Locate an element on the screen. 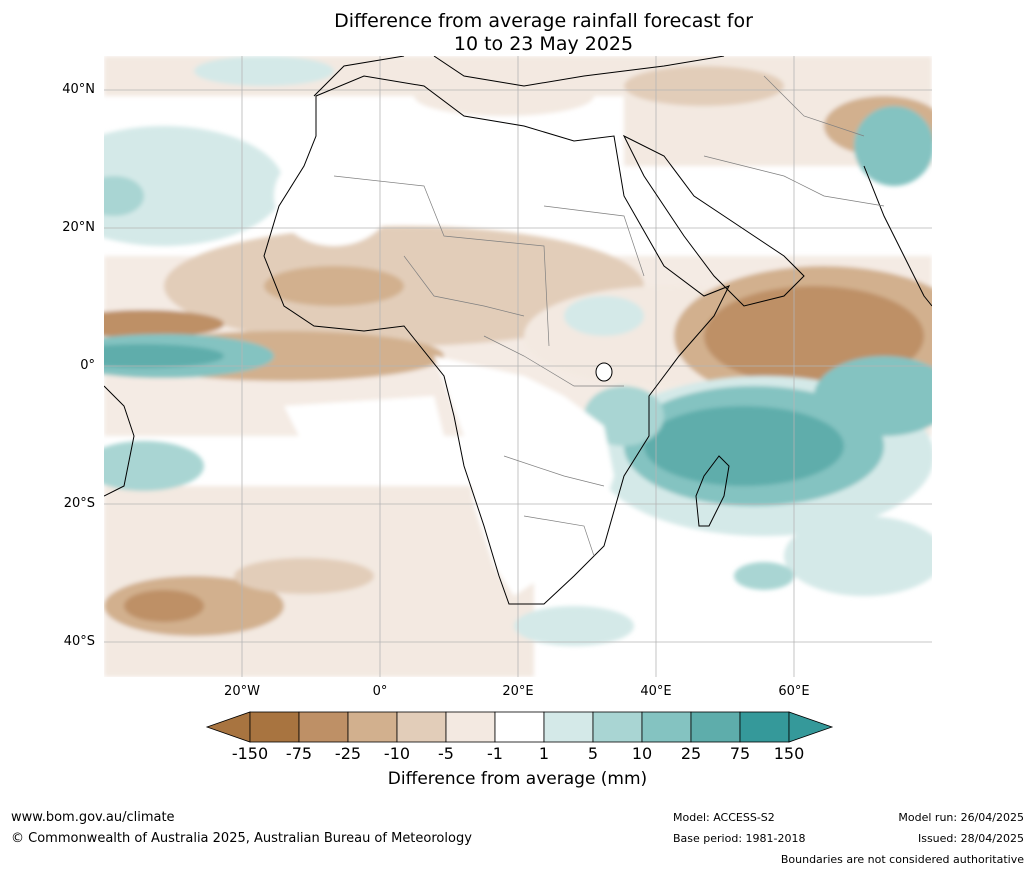 This screenshot has height=873, width=1035. colorbar-tick-label: 1 is located at coordinates (544, 753).